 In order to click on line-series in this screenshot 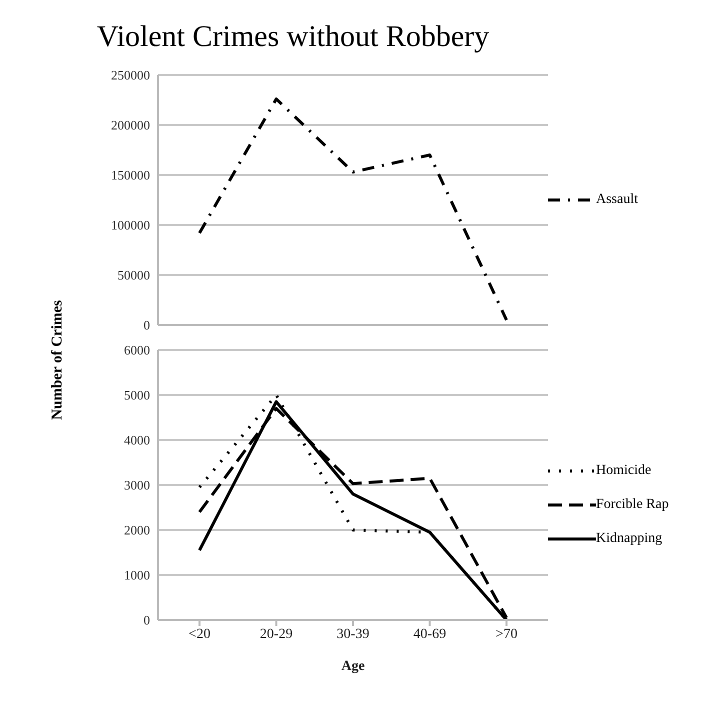, I will do `click(353, 210)`.